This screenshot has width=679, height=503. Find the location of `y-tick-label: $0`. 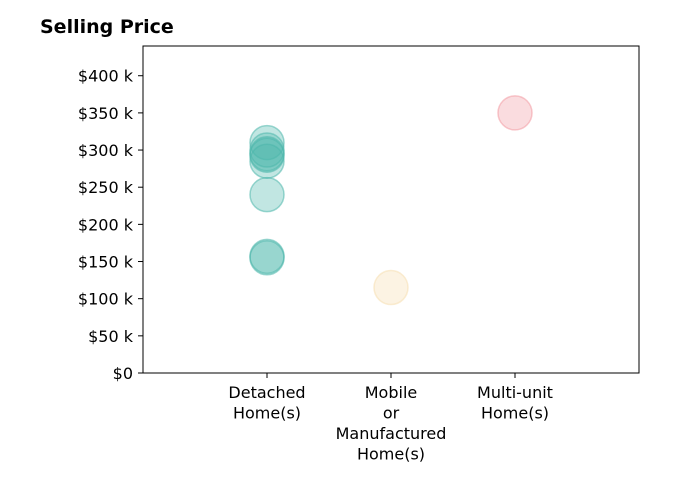

y-tick-label: $0 is located at coordinates (123, 373).